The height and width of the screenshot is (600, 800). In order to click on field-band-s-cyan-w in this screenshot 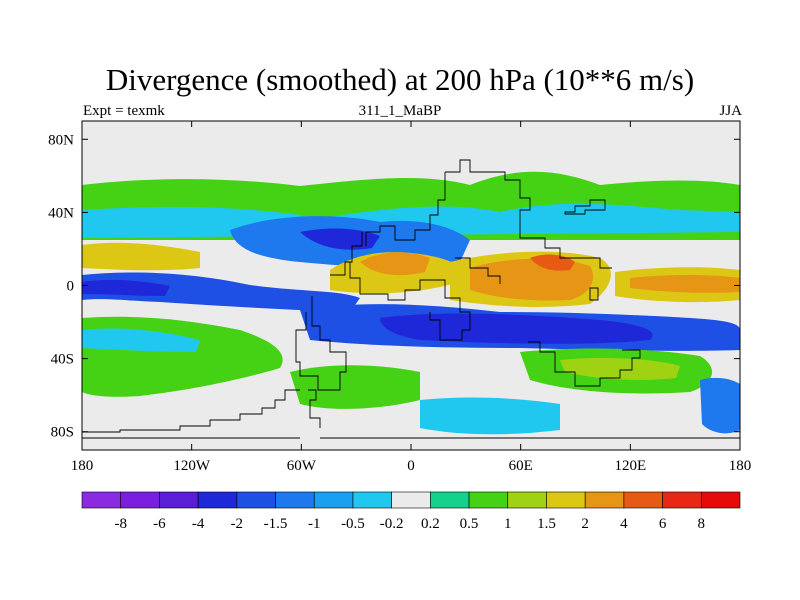, I will do `click(141, 340)`.